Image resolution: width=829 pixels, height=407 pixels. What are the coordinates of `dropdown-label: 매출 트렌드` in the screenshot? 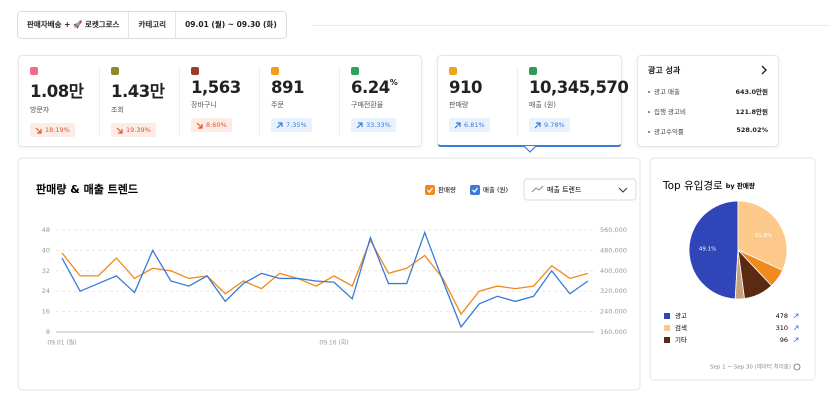 It's located at (564, 189).